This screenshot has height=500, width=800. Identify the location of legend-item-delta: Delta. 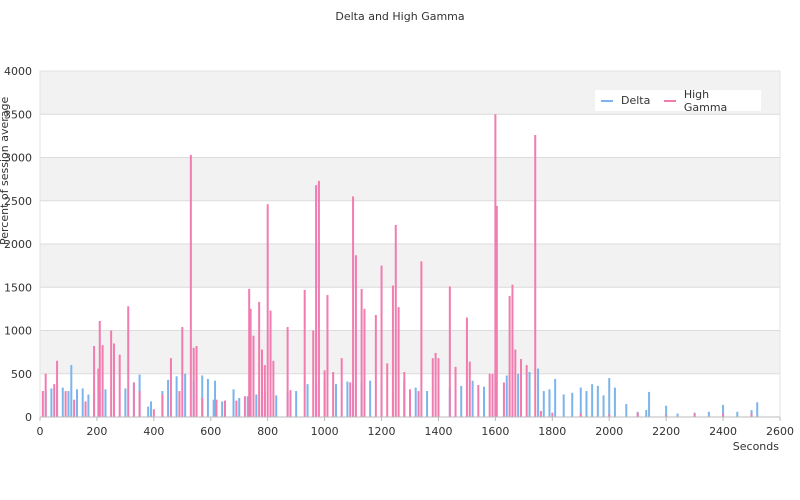
(625, 100).